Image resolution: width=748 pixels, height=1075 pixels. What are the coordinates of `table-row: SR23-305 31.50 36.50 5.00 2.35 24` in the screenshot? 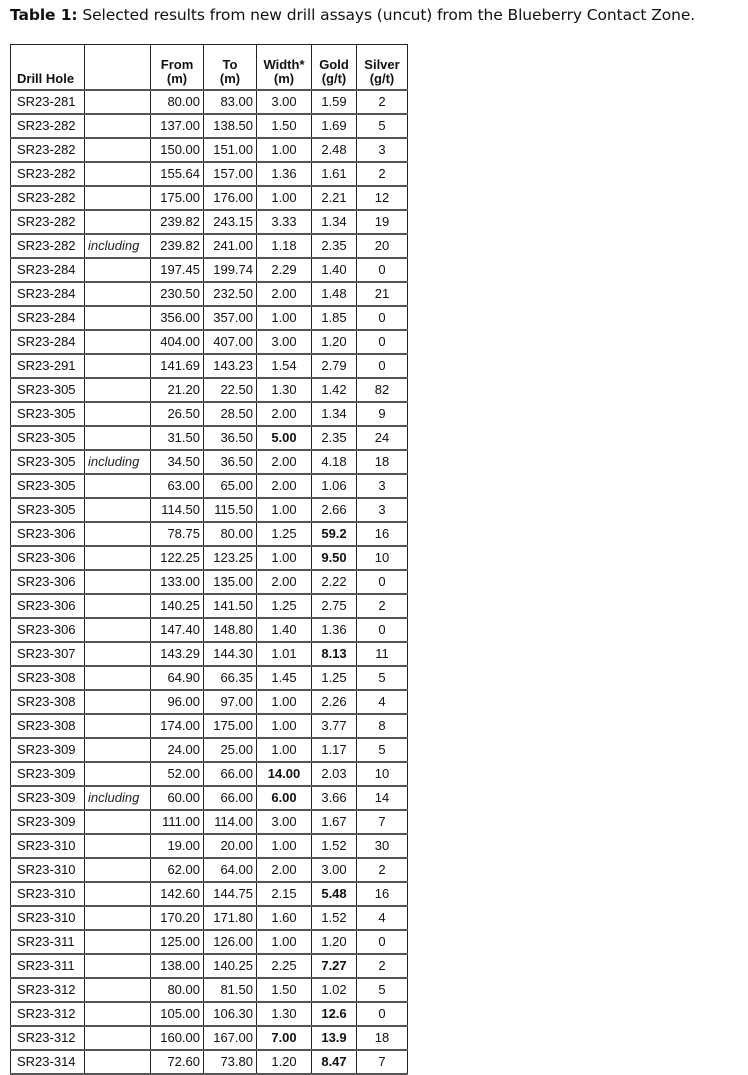 It's located at (209, 438).